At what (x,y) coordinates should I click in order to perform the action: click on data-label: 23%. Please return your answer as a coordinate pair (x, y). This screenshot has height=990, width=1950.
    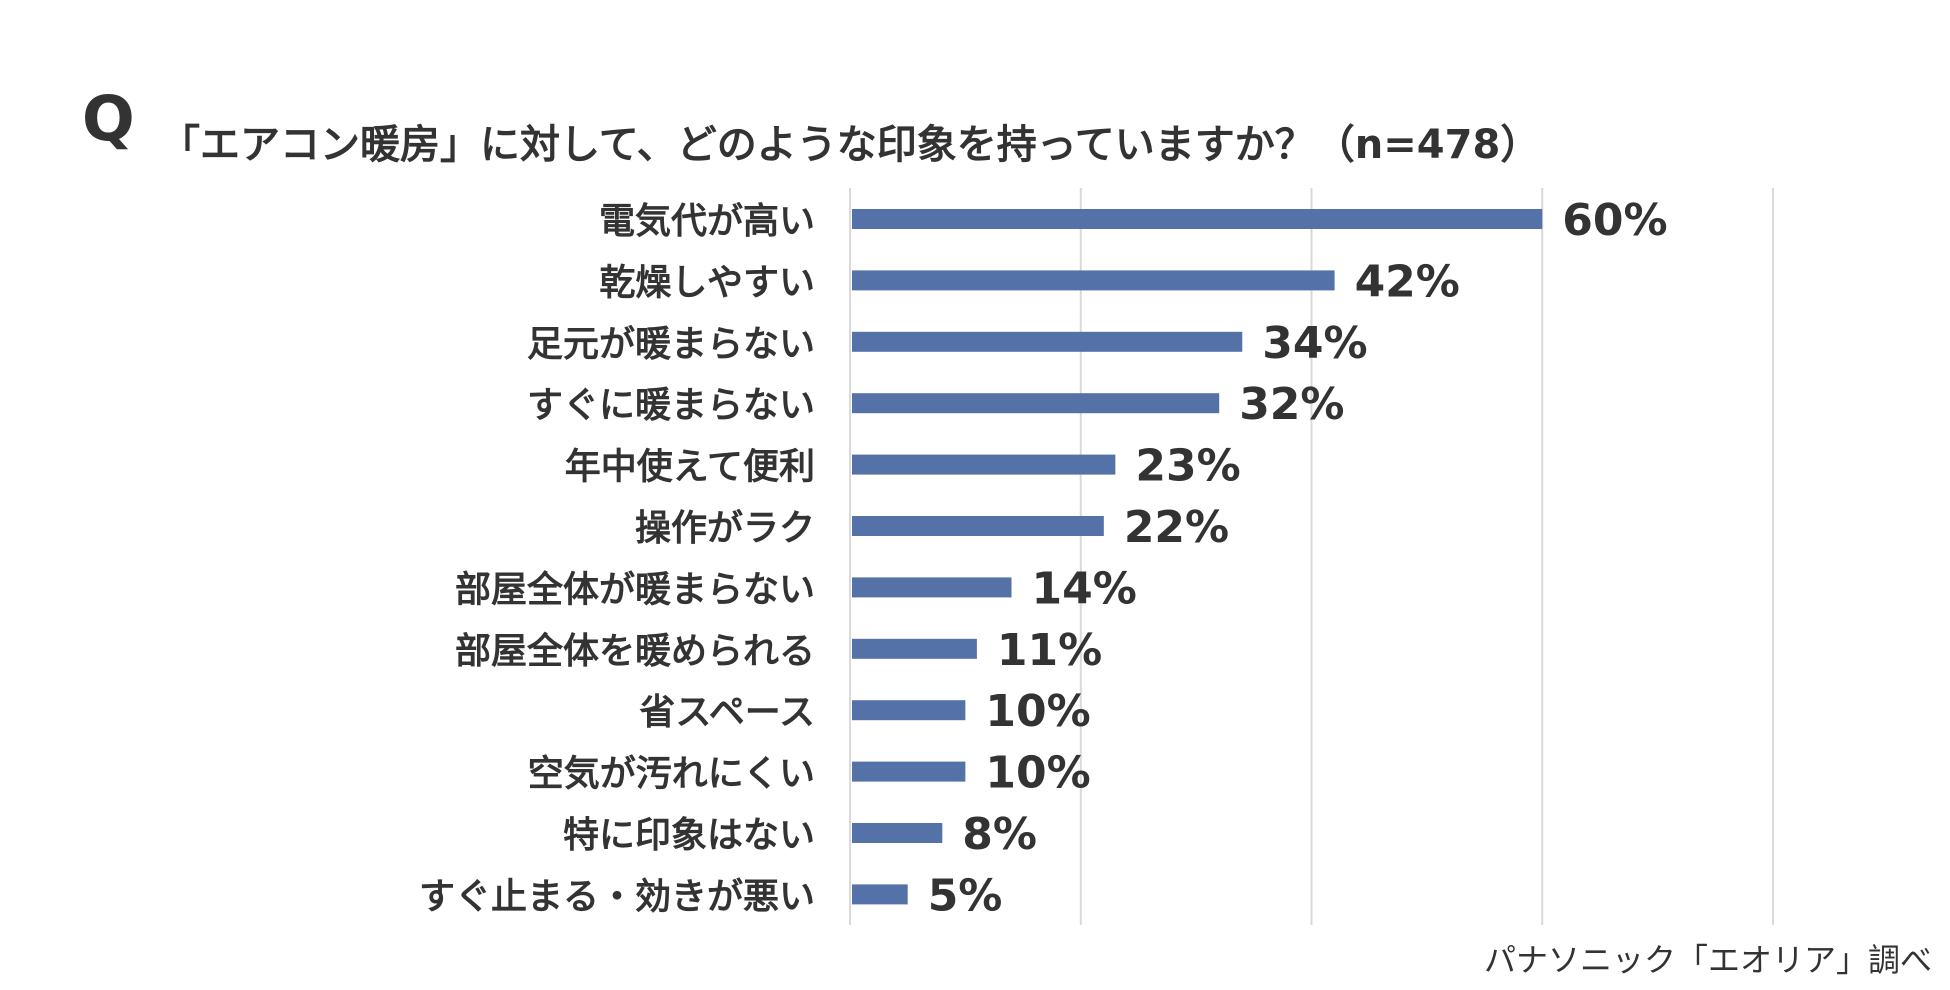
    Looking at the image, I should click on (1187, 466).